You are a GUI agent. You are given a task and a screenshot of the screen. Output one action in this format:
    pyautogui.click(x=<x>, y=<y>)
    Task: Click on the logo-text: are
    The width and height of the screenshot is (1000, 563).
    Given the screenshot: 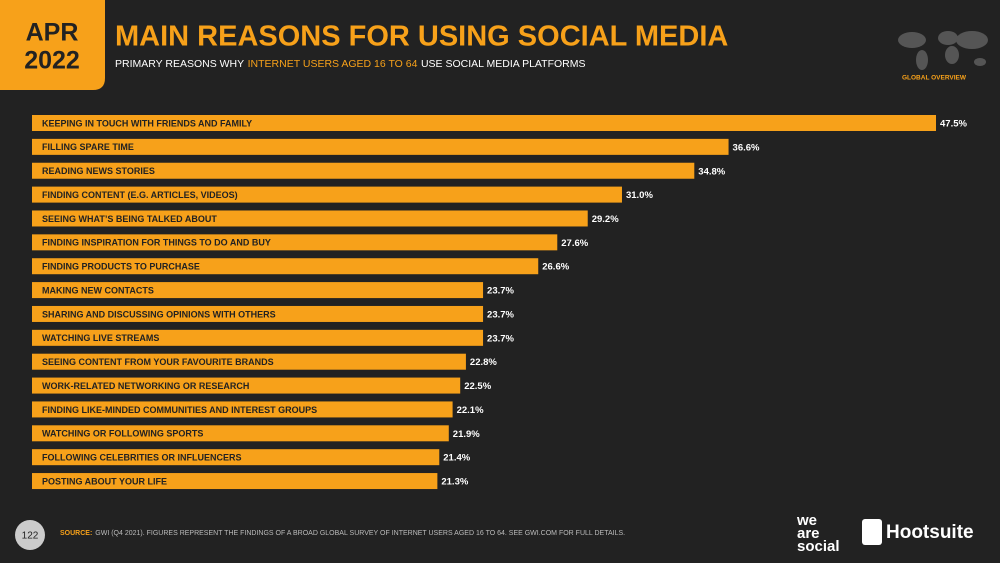 What is the action you would take?
    pyautogui.click(x=808, y=533)
    